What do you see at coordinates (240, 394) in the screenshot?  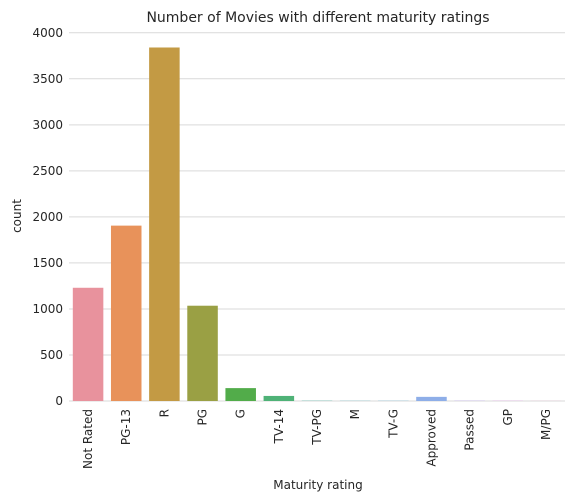 I see `bar-g` at bounding box center [240, 394].